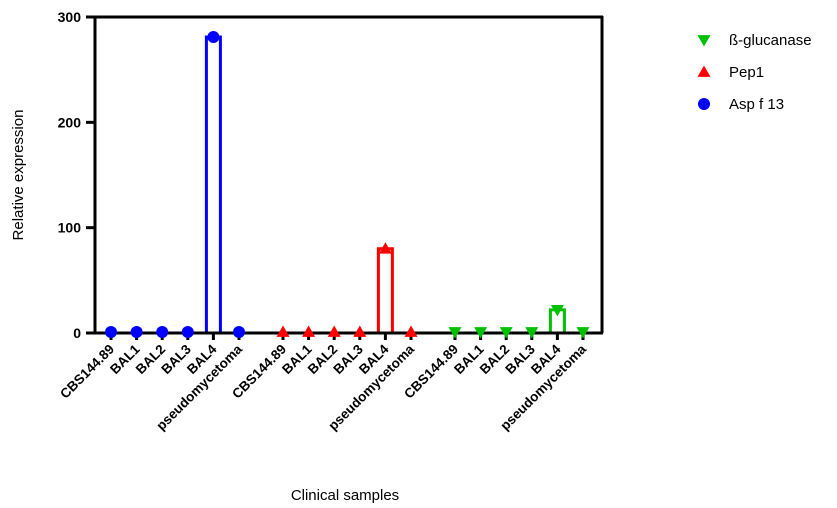  What do you see at coordinates (345, 495) in the screenshot?
I see `x-axis-title: Clinical samples` at bounding box center [345, 495].